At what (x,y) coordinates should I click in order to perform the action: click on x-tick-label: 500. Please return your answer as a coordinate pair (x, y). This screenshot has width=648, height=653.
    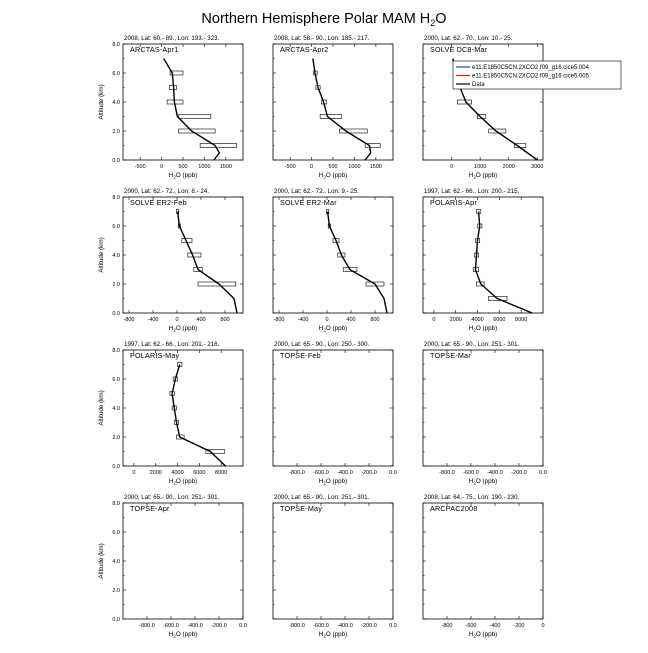
    Looking at the image, I should click on (182, 167).